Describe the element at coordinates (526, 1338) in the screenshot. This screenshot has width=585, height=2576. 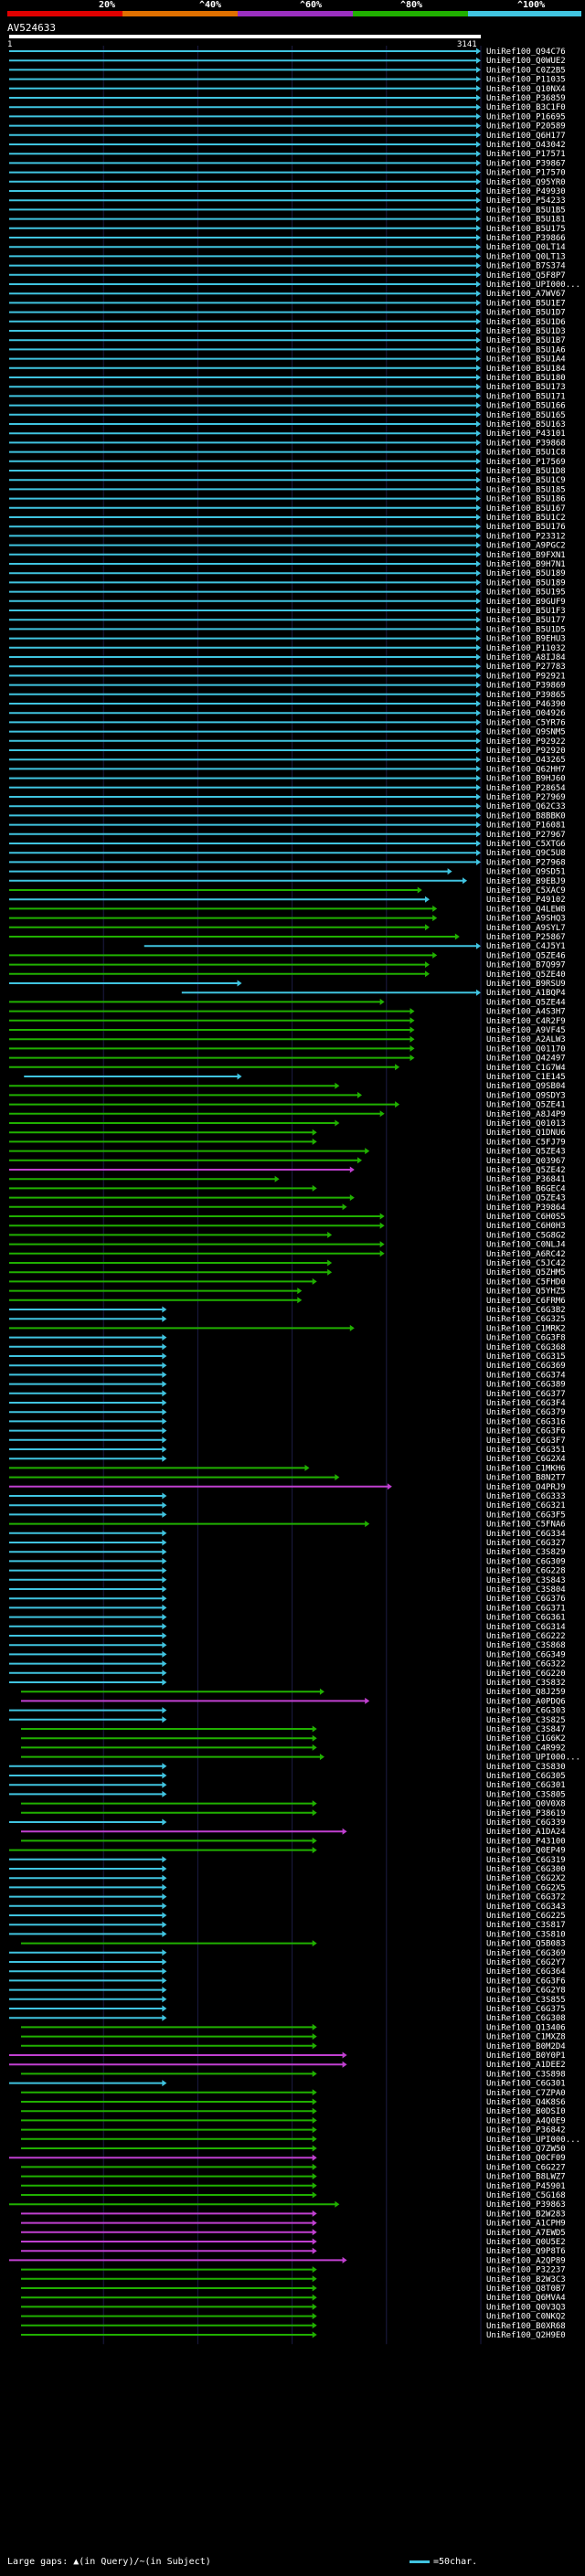
I see `hit-label: UniRef100_C6G3F8` at that location.